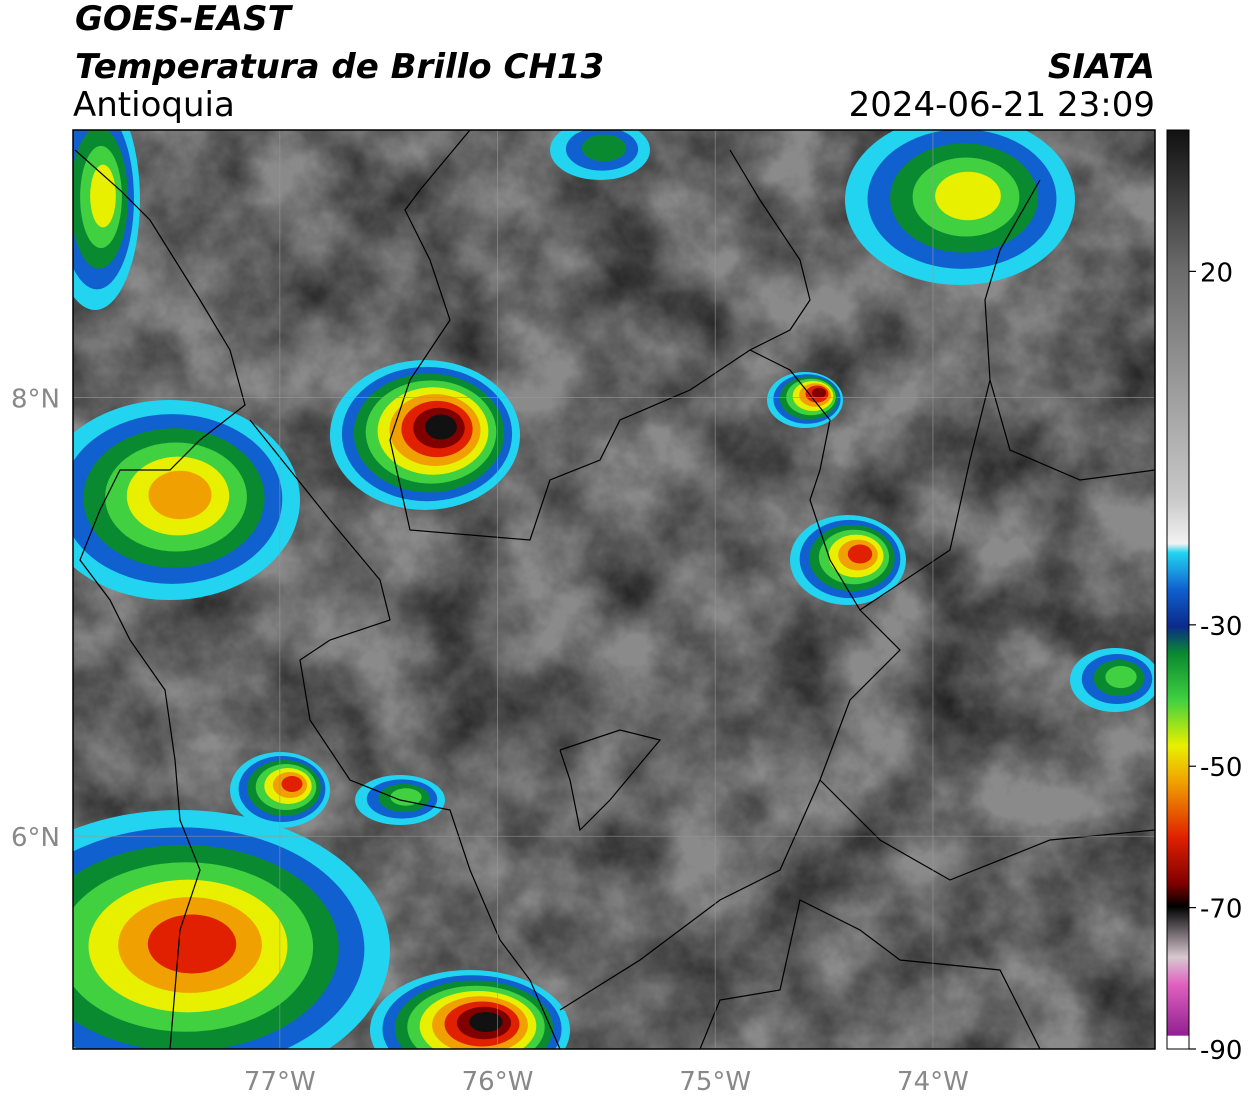 Image resolution: width=1252 pixels, height=1103 pixels. I want to click on colorbar-tick-label: -30, so click(1221, 627).